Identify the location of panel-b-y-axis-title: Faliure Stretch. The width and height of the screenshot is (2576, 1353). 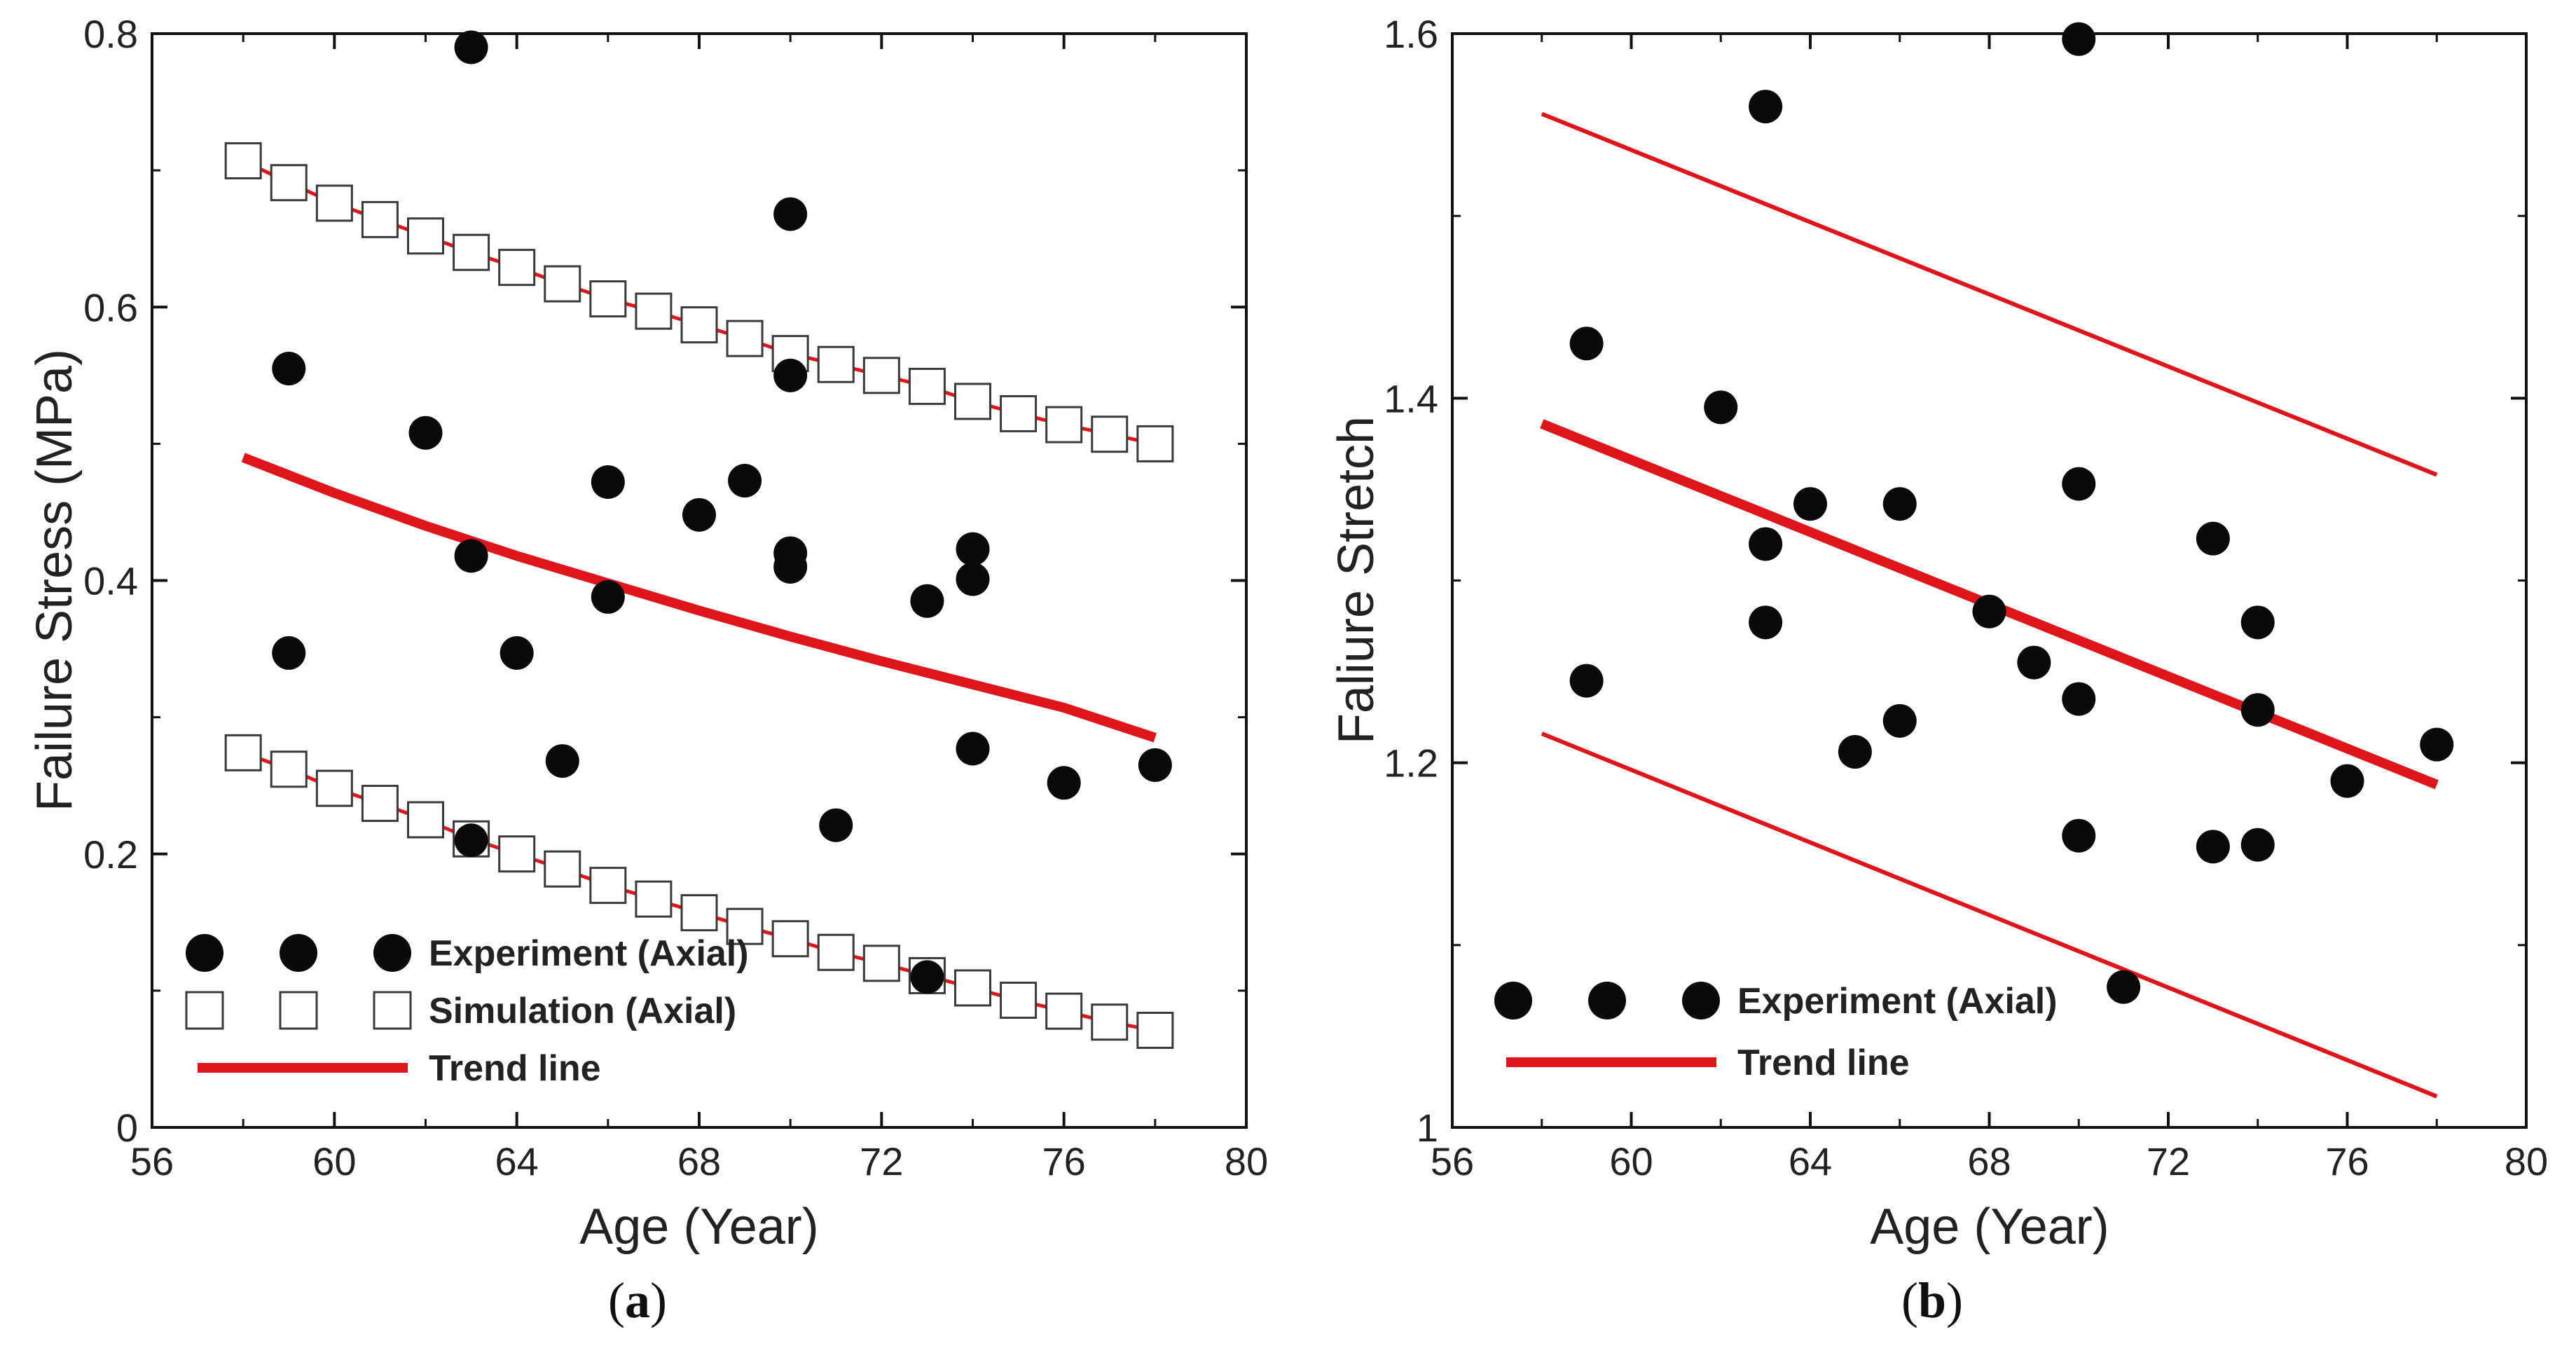
(1356, 580).